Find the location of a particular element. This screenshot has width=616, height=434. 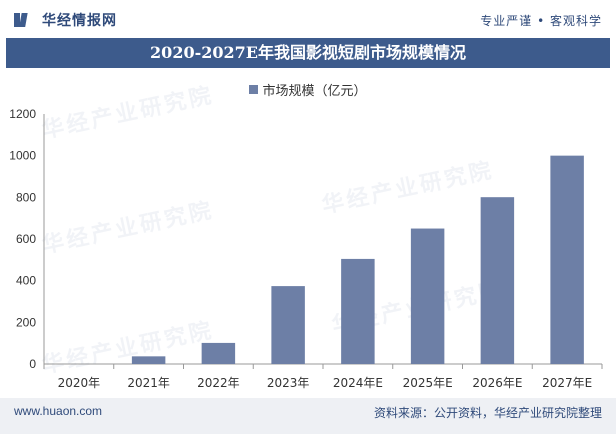

y-tick-label: 1200 is located at coordinates (22, 114).